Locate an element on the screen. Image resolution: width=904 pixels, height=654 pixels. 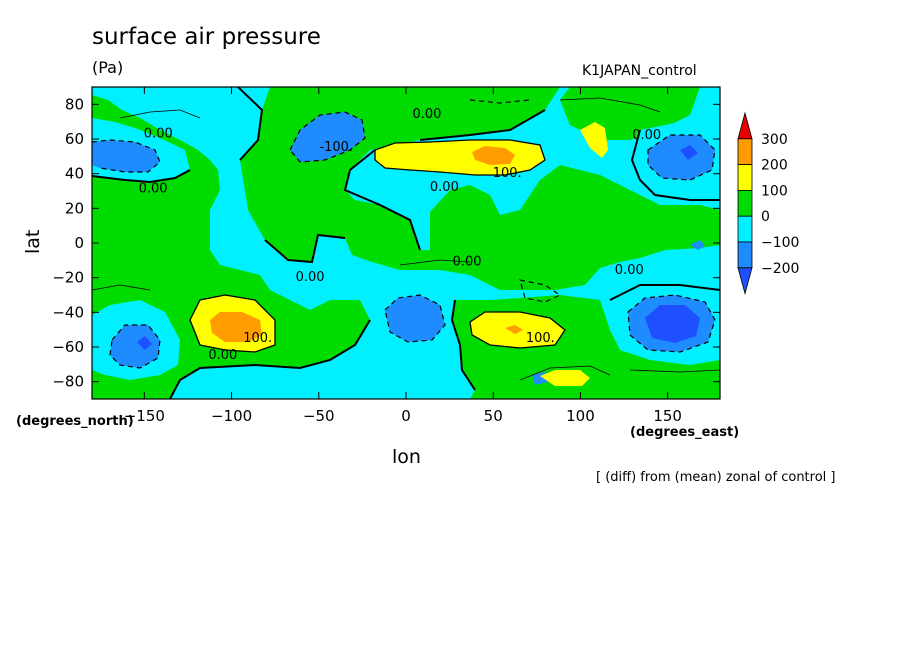
x-tick-label: 150 is located at coordinates (667, 416).